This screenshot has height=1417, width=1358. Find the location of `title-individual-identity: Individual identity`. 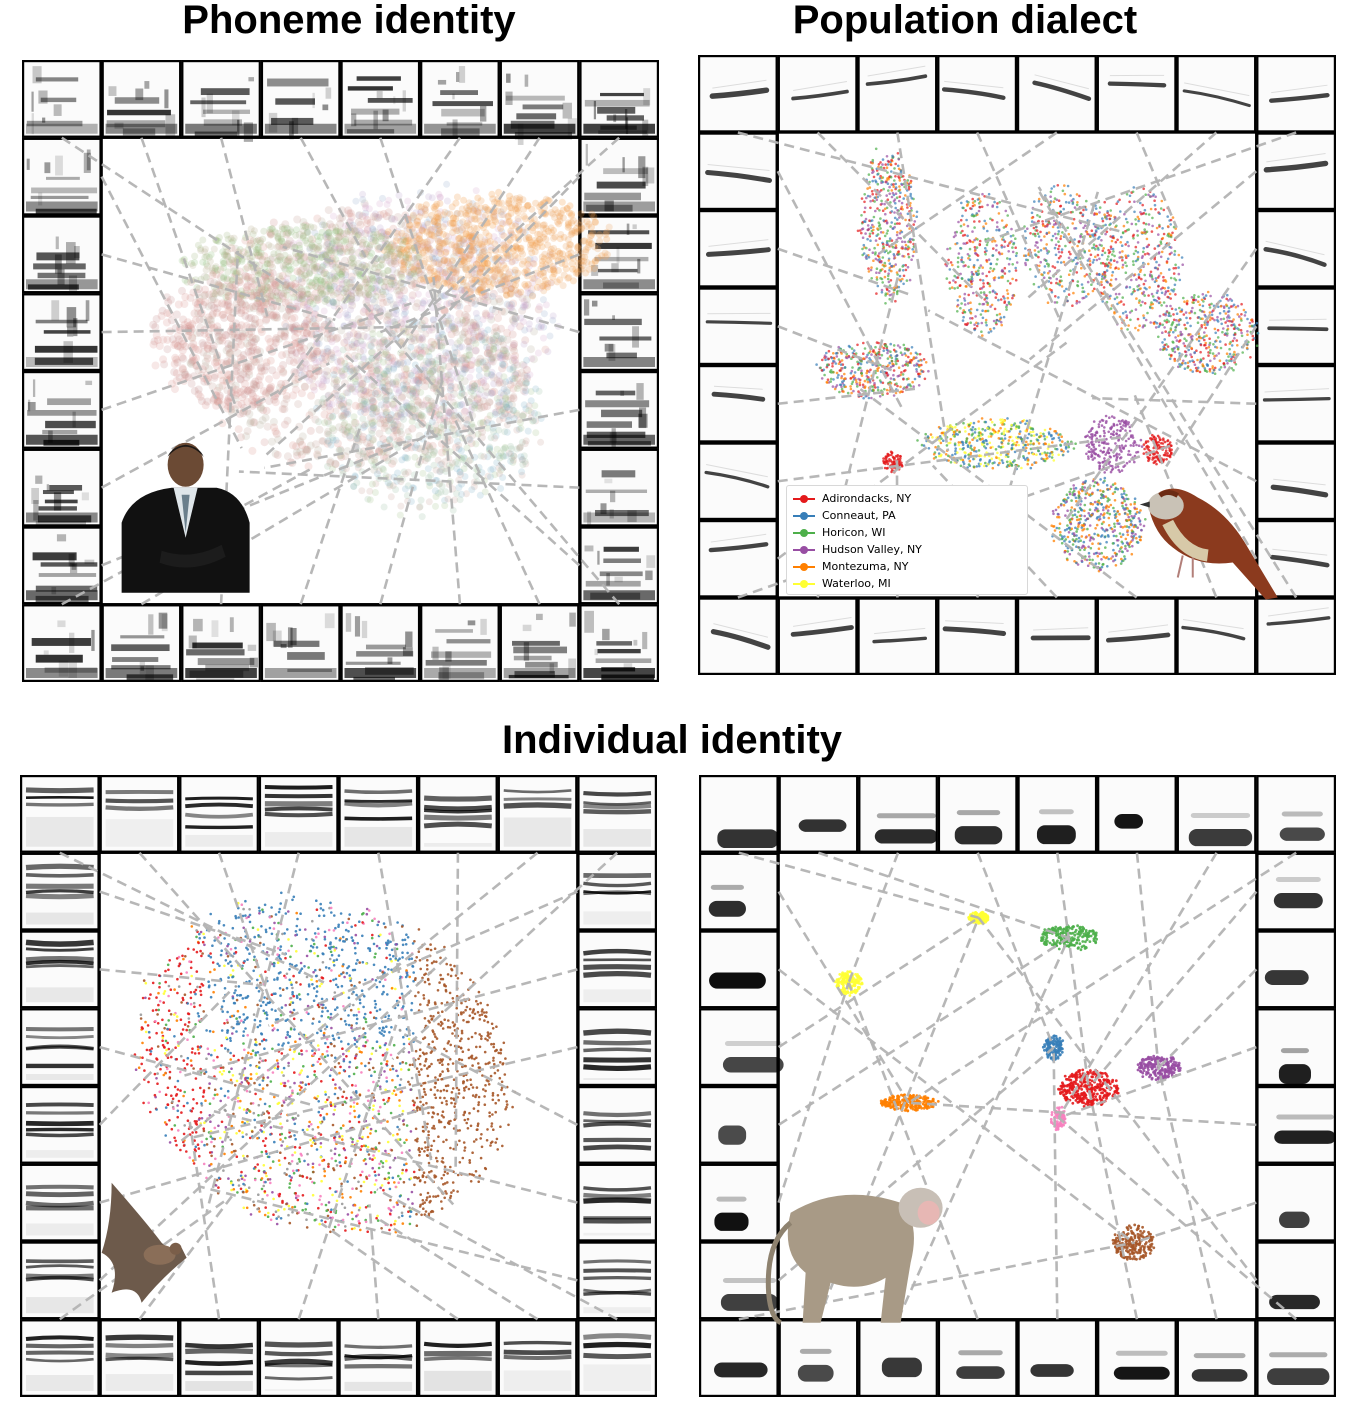

title-individual-identity: Individual identity is located at coordinates (672, 740).